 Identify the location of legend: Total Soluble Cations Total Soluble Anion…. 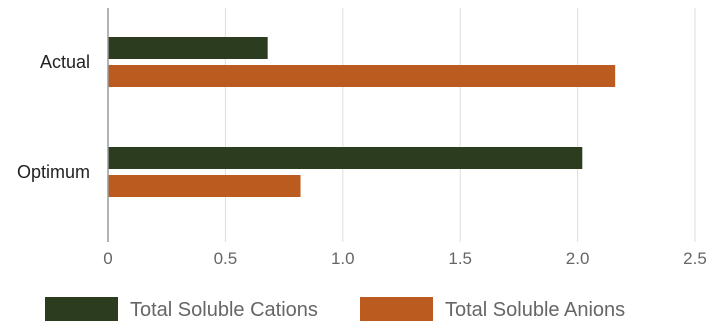
(335, 309).